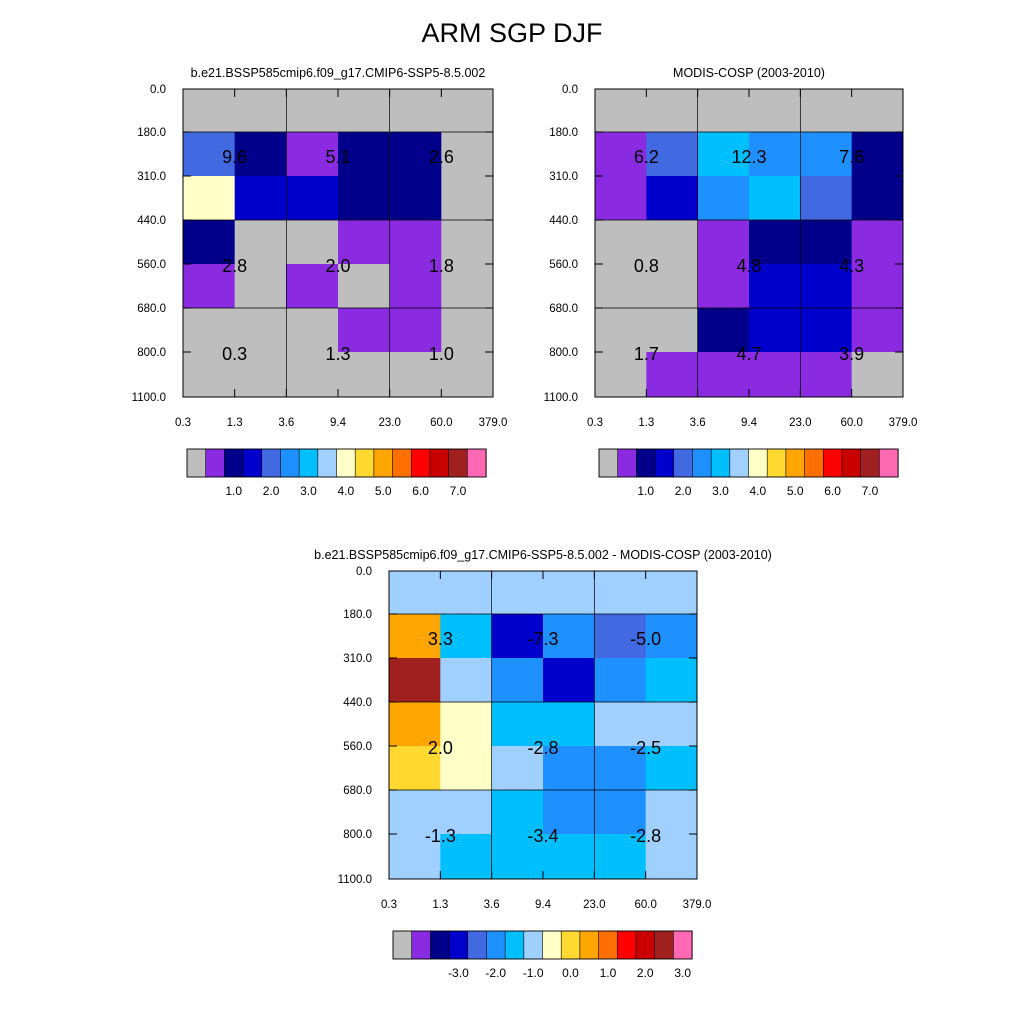 The width and height of the screenshot is (1024, 1024). I want to click on x-tick-label: 3.6, so click(492, 905).